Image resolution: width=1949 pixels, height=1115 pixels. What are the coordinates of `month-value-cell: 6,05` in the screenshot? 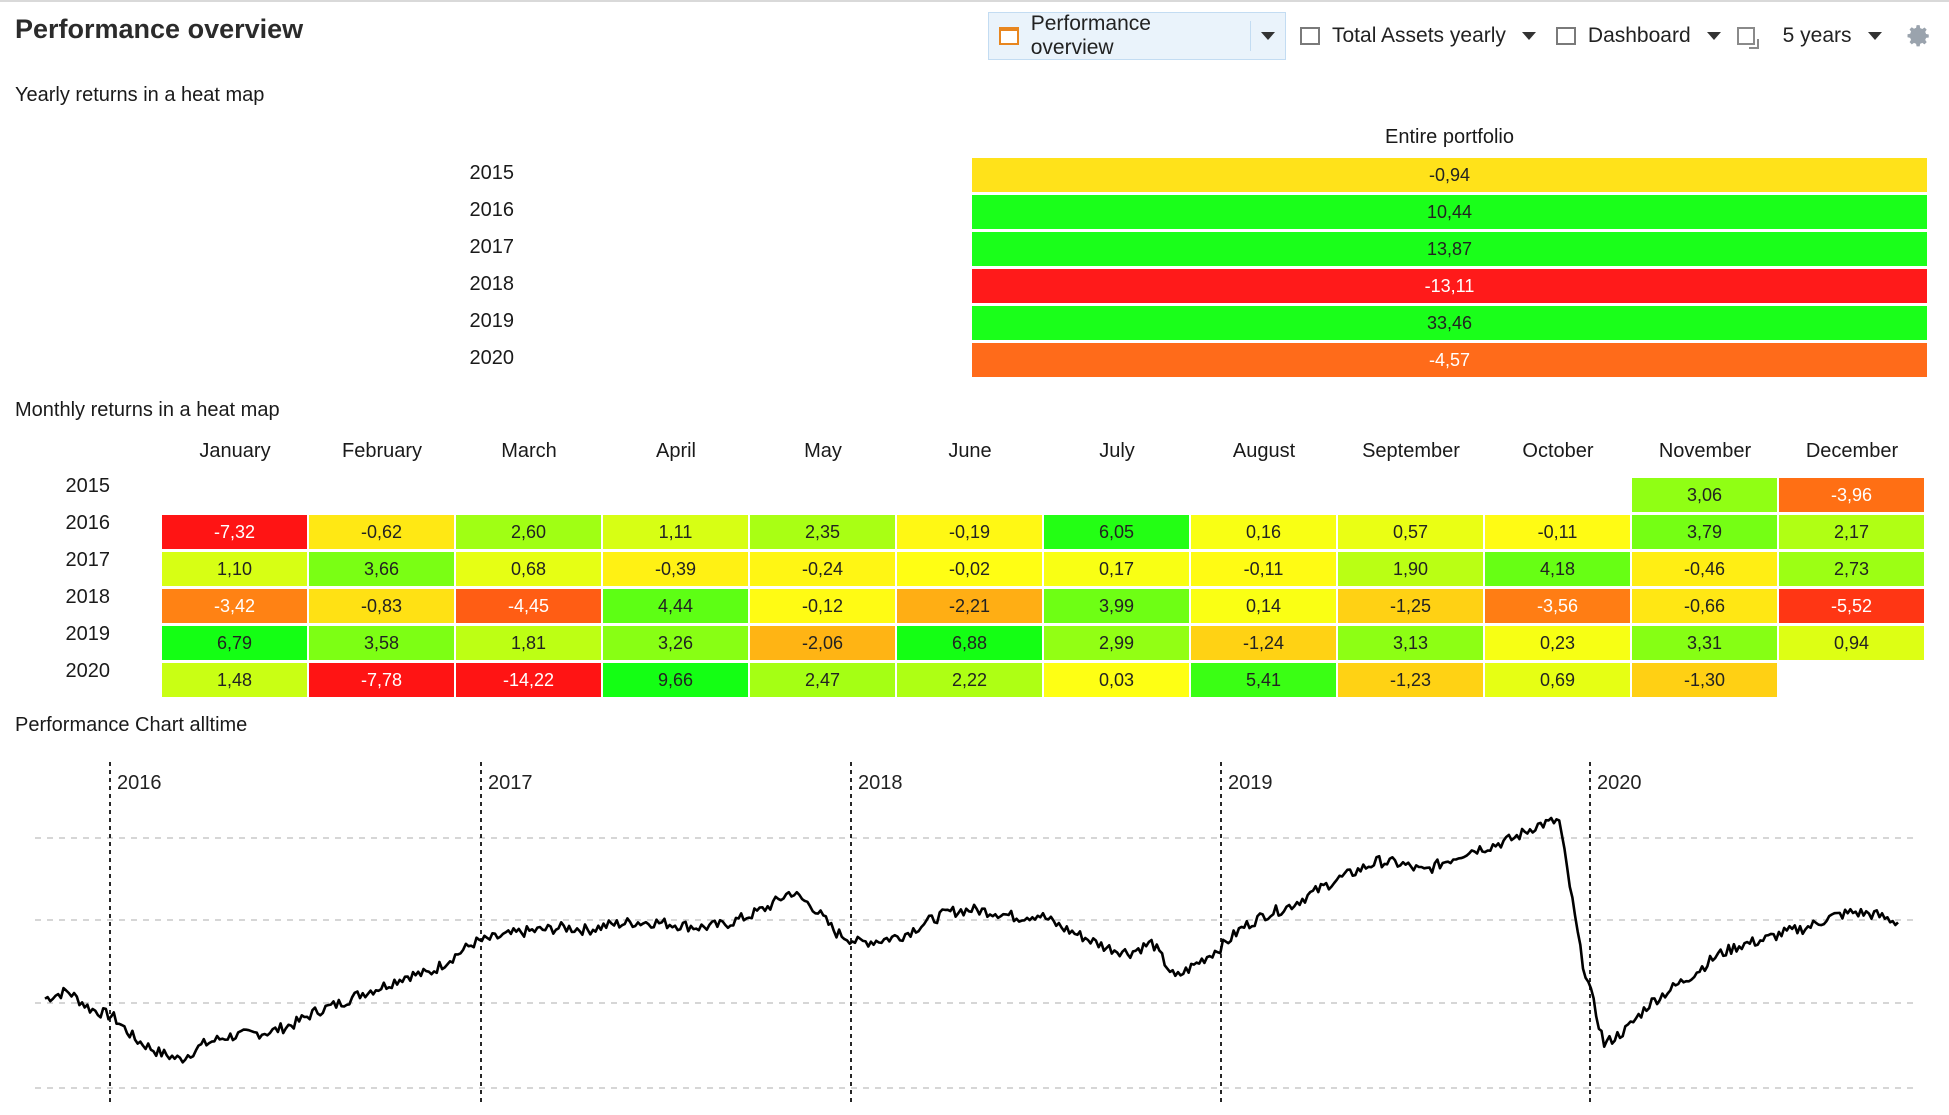 It's located at (1116, 532).